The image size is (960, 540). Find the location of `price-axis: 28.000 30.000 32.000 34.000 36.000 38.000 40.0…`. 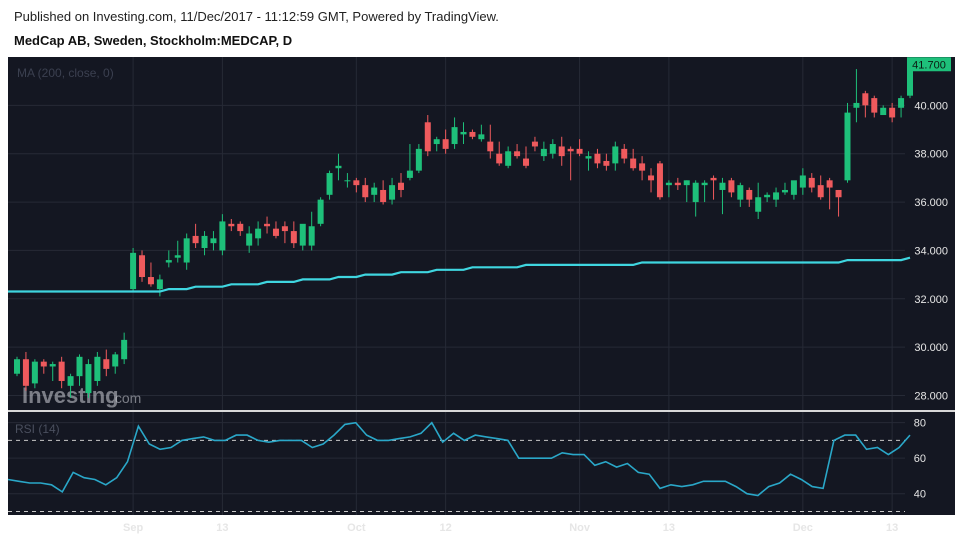

price-axis: 28.000 30.000 32.000 34.000 36.000 38.000 40.0… is located at coordinates (931, 251).